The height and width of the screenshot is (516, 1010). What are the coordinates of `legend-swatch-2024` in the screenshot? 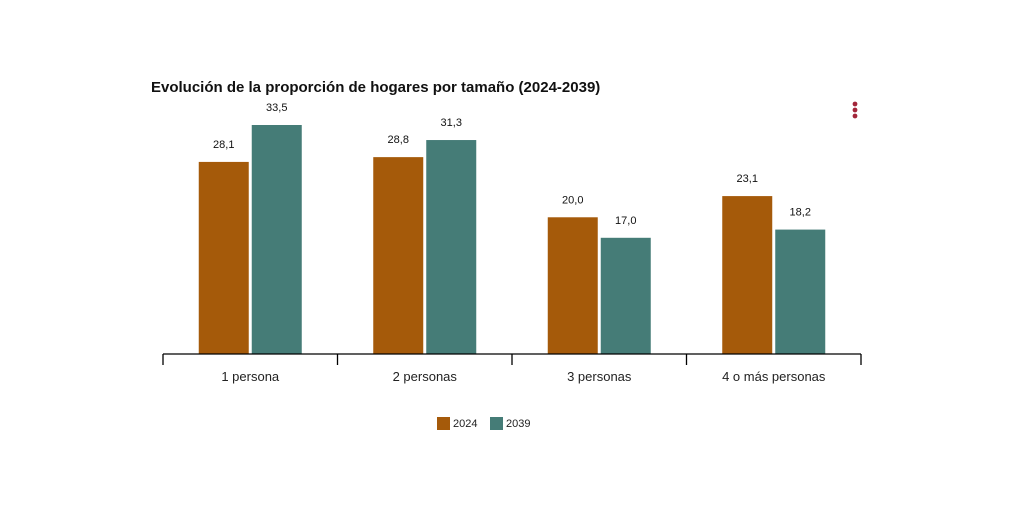 It's located at (443, 423).